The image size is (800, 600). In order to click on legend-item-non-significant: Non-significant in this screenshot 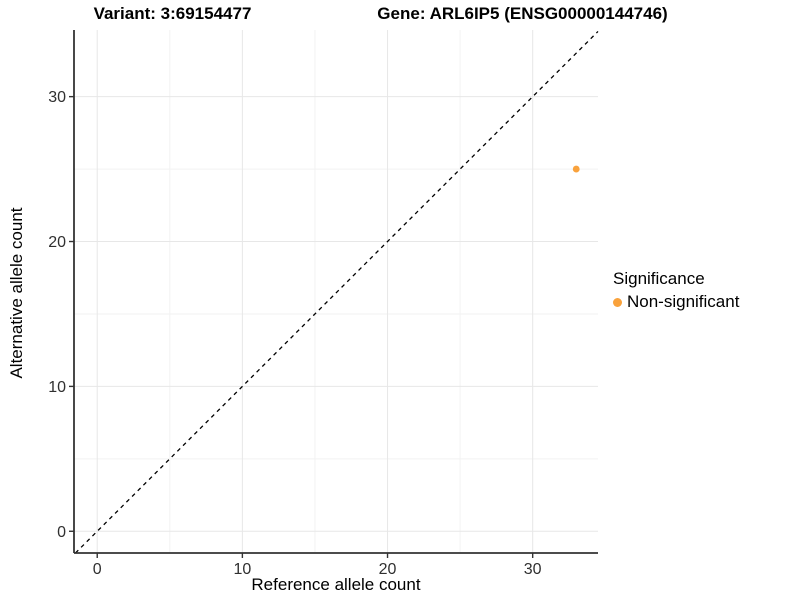, I will do `click(676, 302)`.